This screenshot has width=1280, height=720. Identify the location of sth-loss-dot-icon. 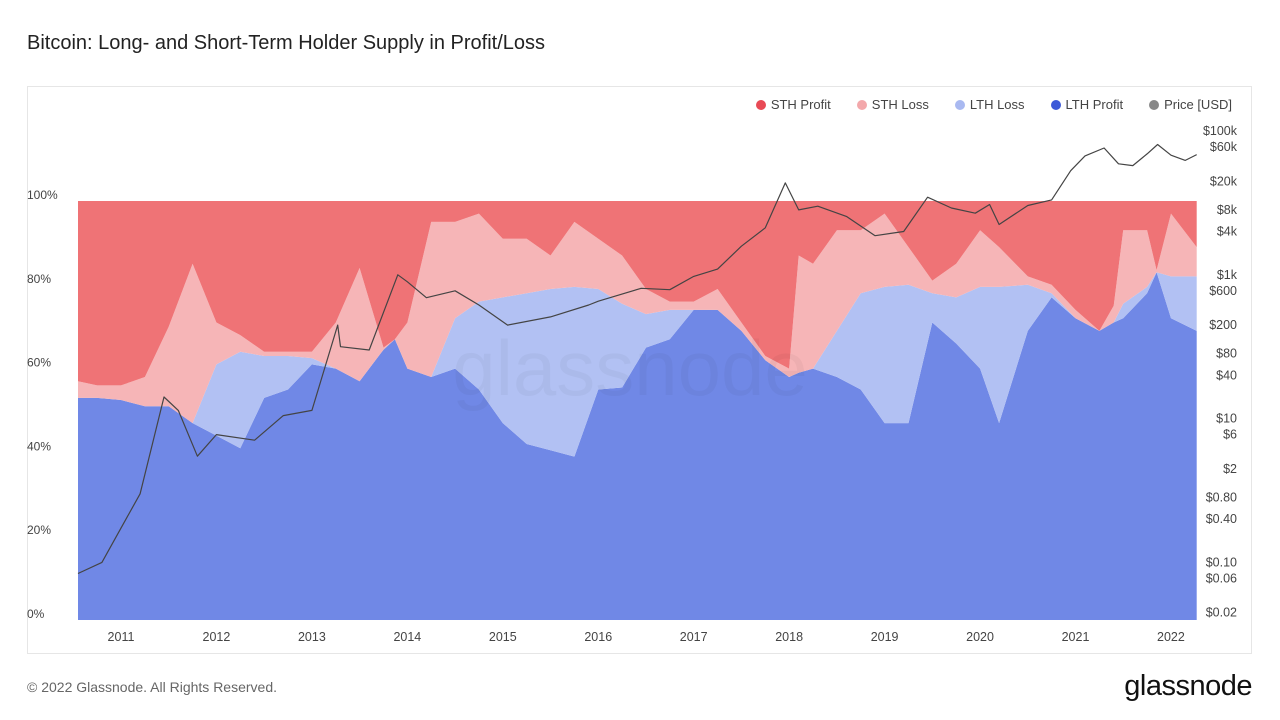
(861, 104).